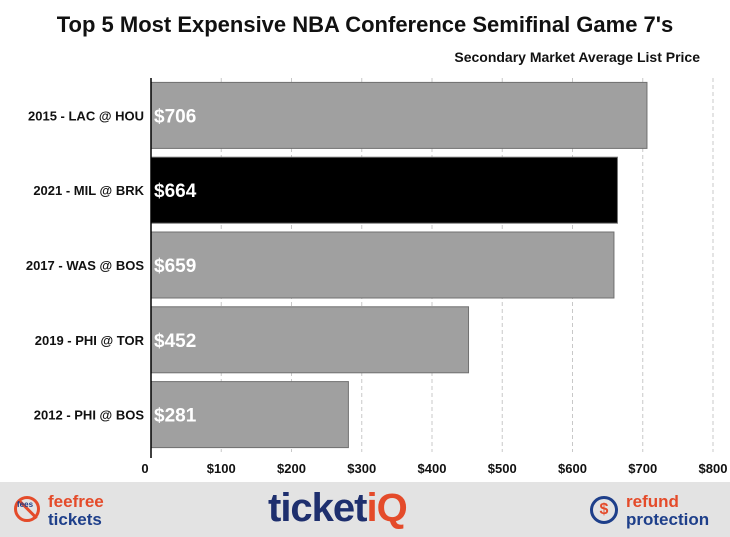 Image resolution: width=730 pixels, height=537 pixels. I want to click on refund-protection-badge: $ refund protection, so click(660, 512).